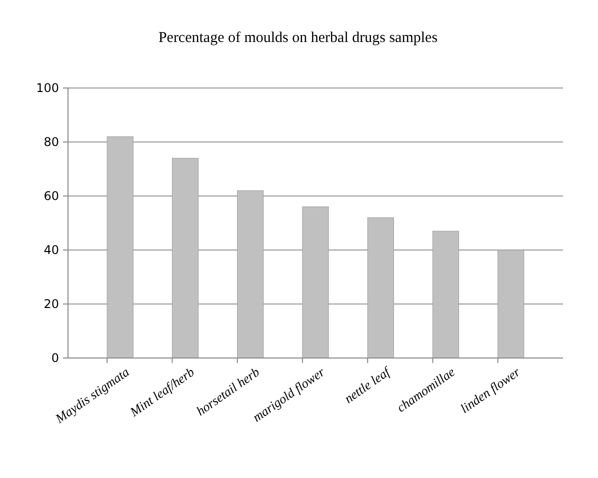  I want to click on y-tick-label: 60, so click(51, 196).